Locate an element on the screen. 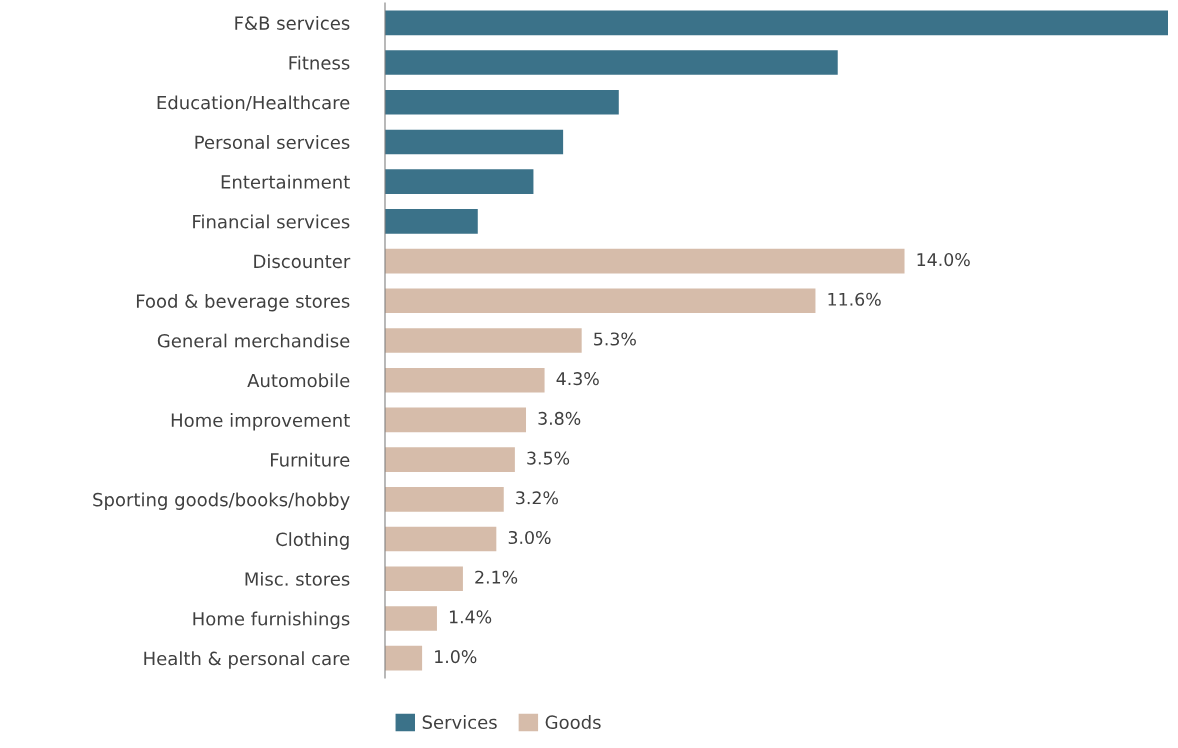  y-tick-label: Personal services is located at coordinates (272, 142).